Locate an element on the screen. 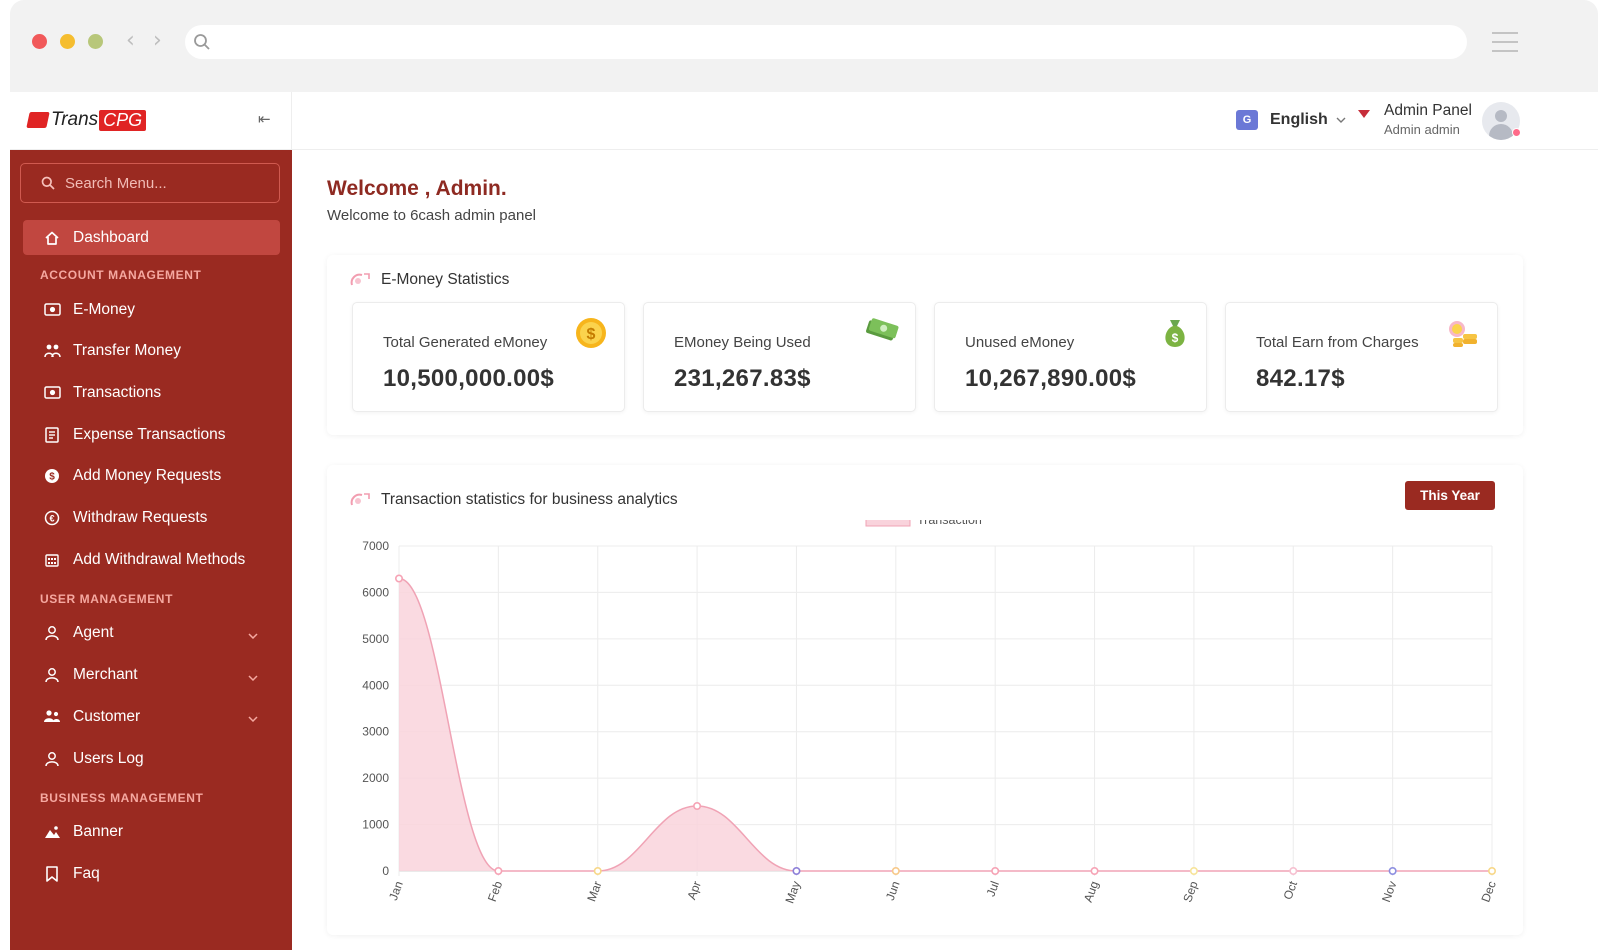 The height and width of the screenshot is (950, 1600). sidebar-item-customer: Customer is located at coordinates (151, 716).